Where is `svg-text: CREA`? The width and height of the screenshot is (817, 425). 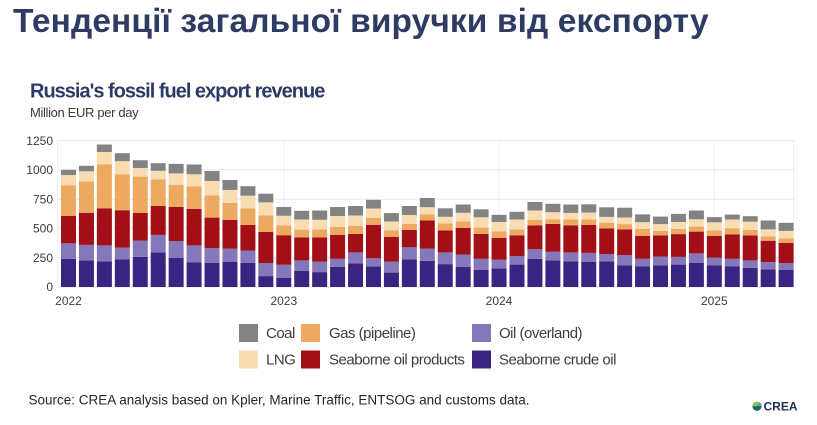
svg-text: CREA is located at coordinates (781, 407).